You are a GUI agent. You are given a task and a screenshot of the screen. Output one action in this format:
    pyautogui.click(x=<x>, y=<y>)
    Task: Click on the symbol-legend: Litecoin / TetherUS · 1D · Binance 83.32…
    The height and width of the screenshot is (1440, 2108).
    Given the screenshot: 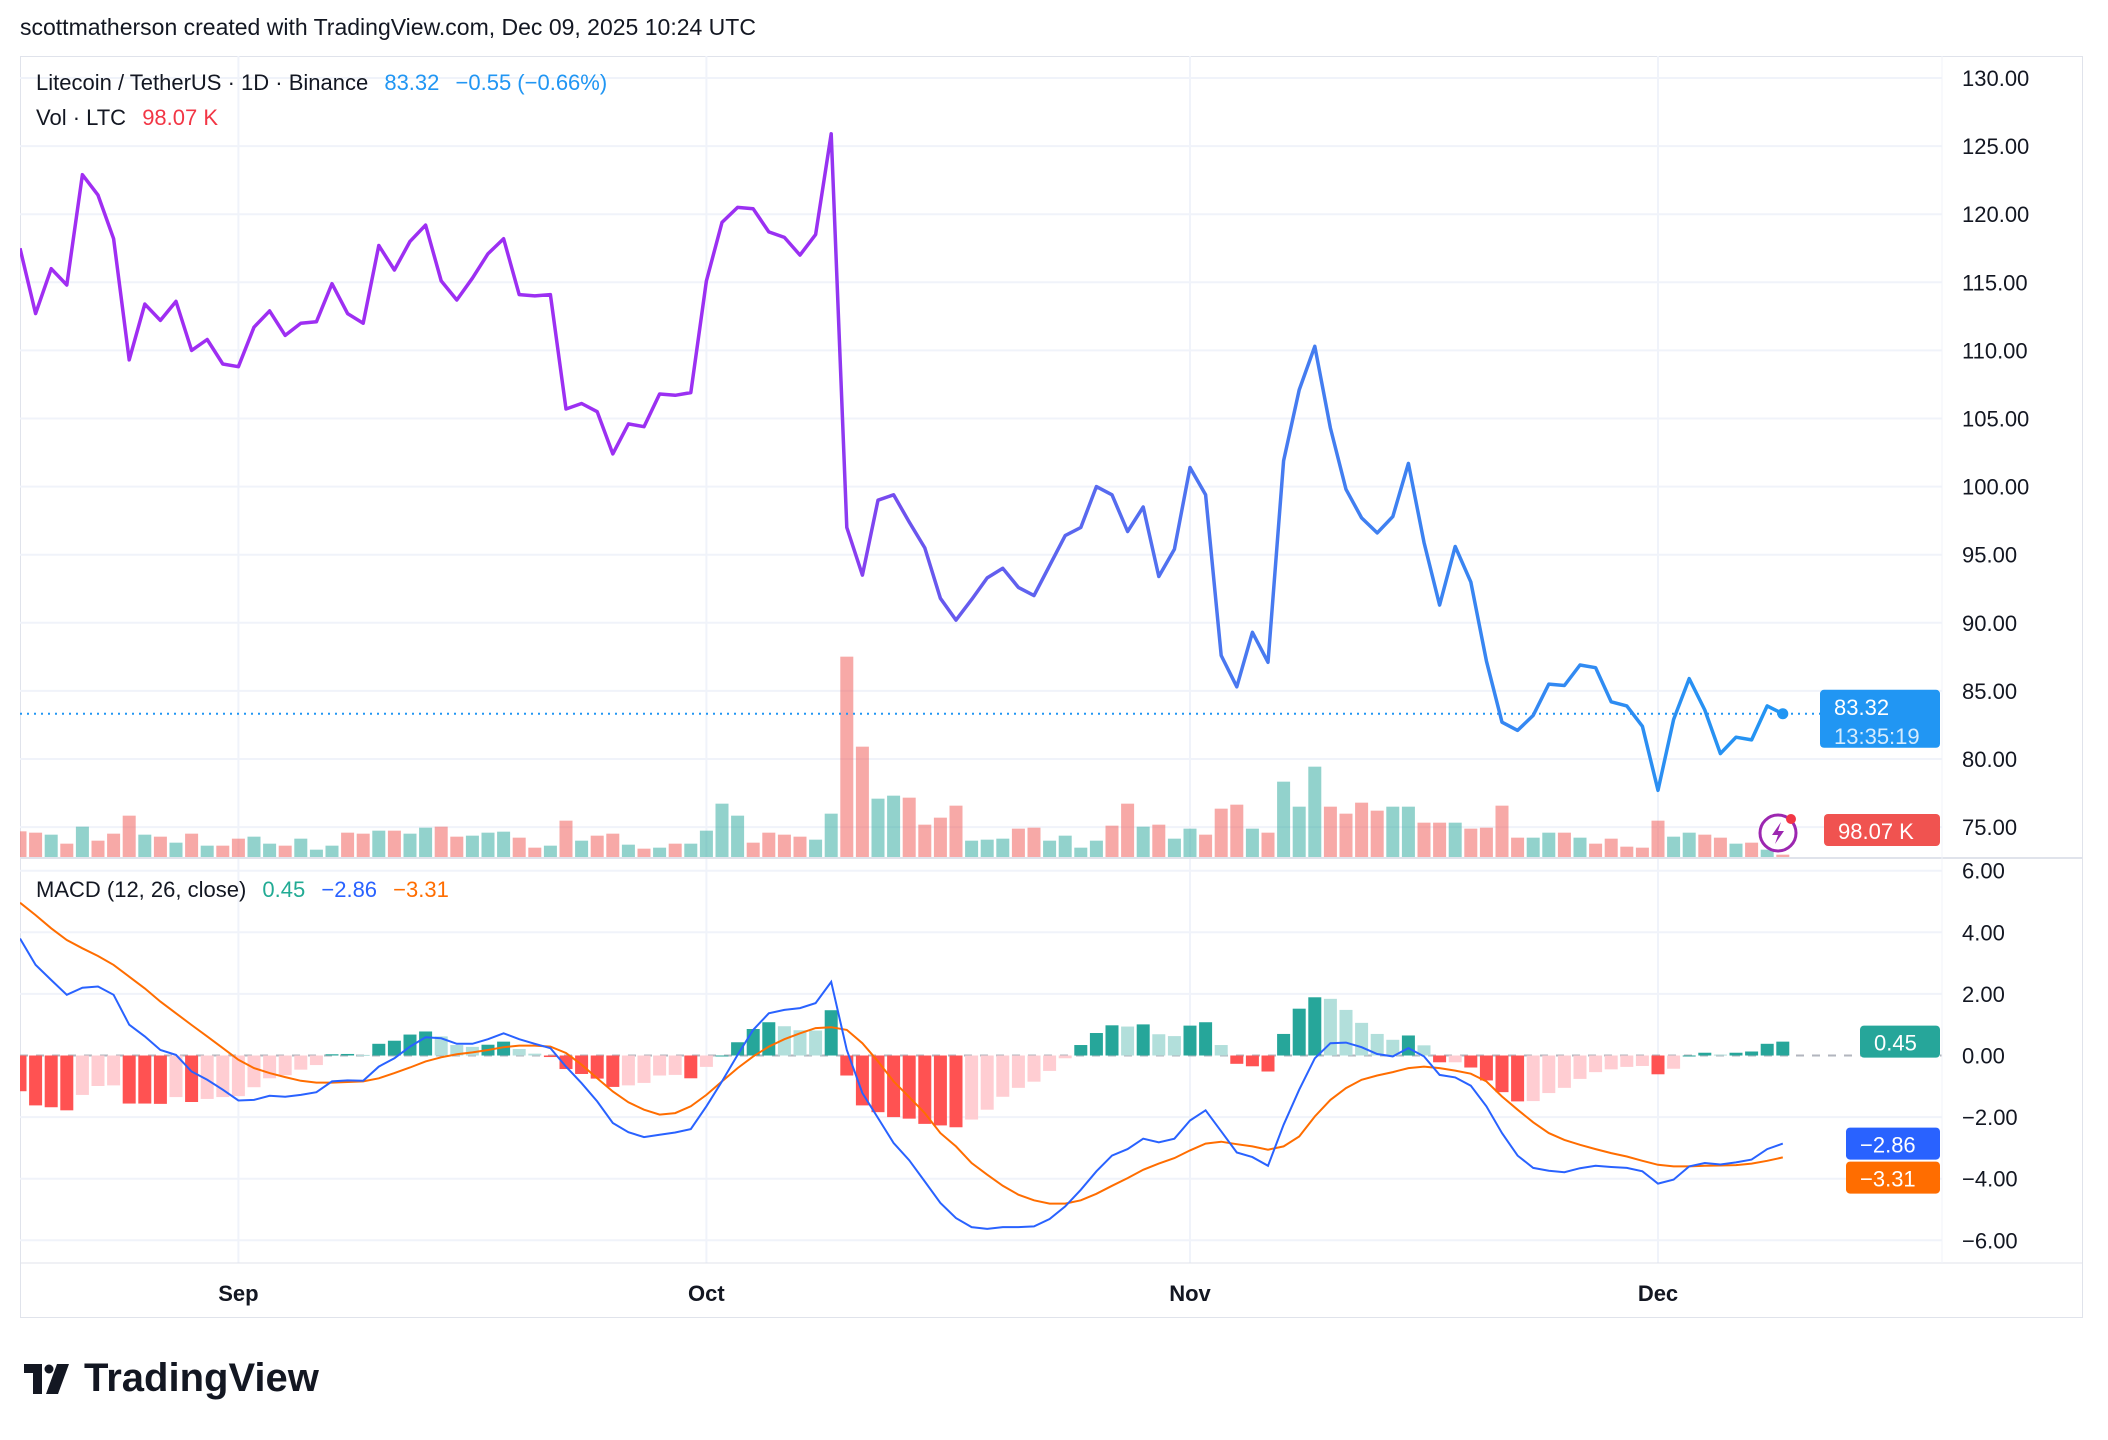 What is the action you would take?
    pyautogui.click(x=321, y=83)
    